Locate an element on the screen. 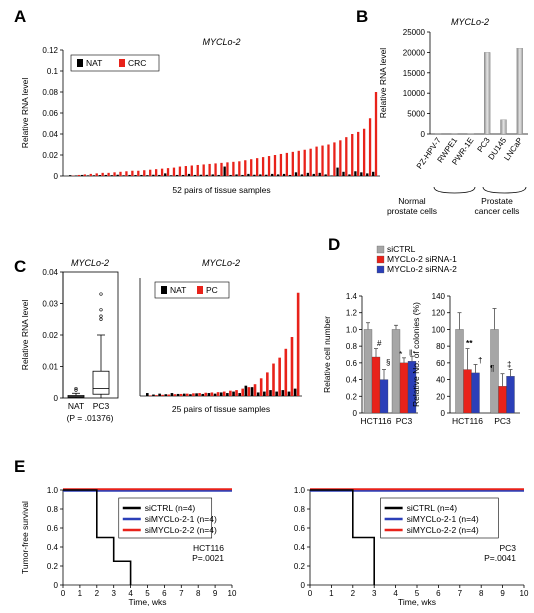 The height and width of the screenshot is (613, 534). e2-x-tick-label: 7 is located at coordinates (460, 593).